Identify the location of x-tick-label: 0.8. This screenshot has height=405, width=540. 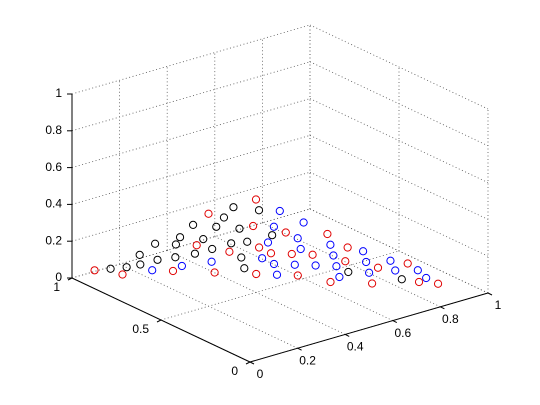
(450, 319).